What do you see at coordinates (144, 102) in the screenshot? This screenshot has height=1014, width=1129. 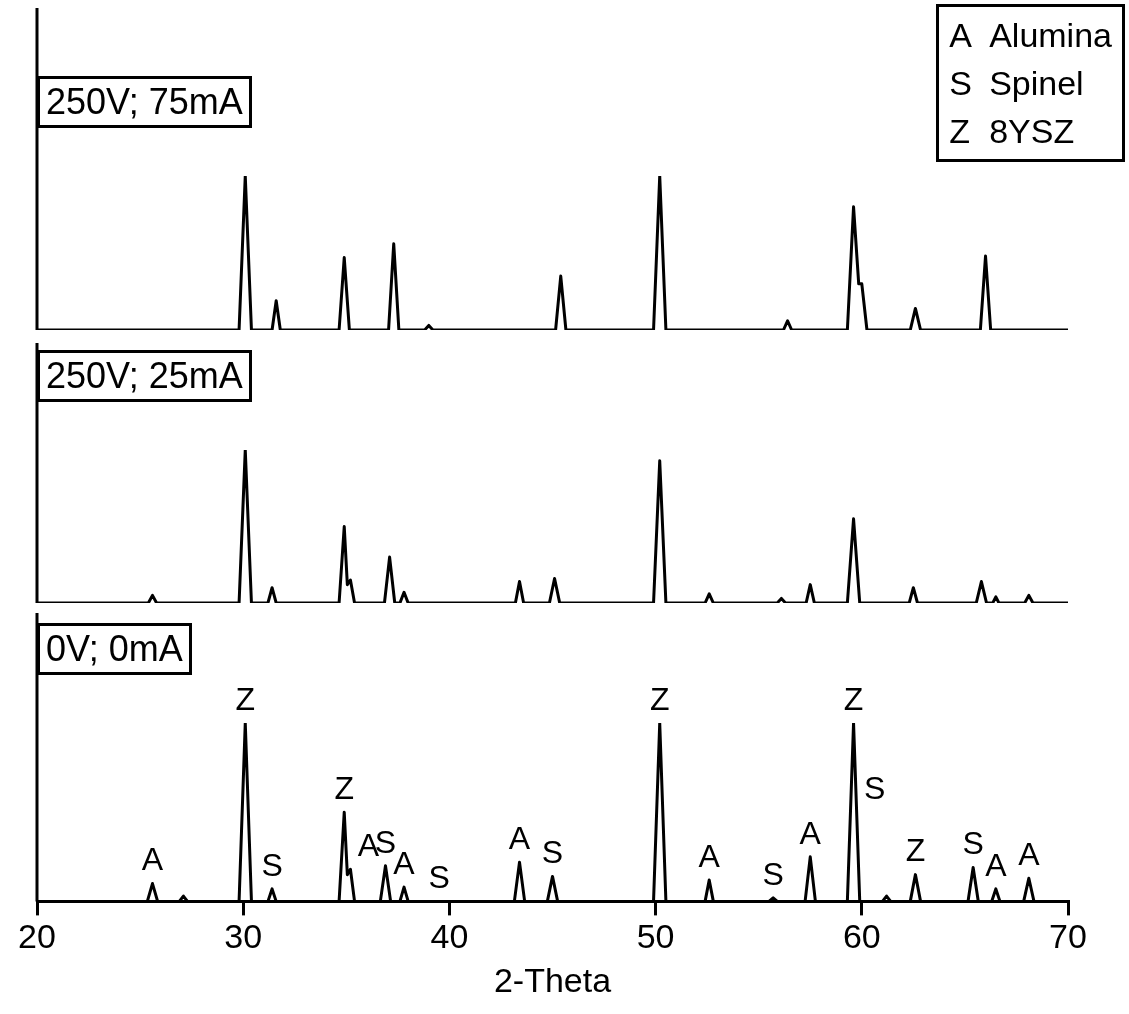 I see `text: 250V; 75mA` at bounding box center [144, 102].